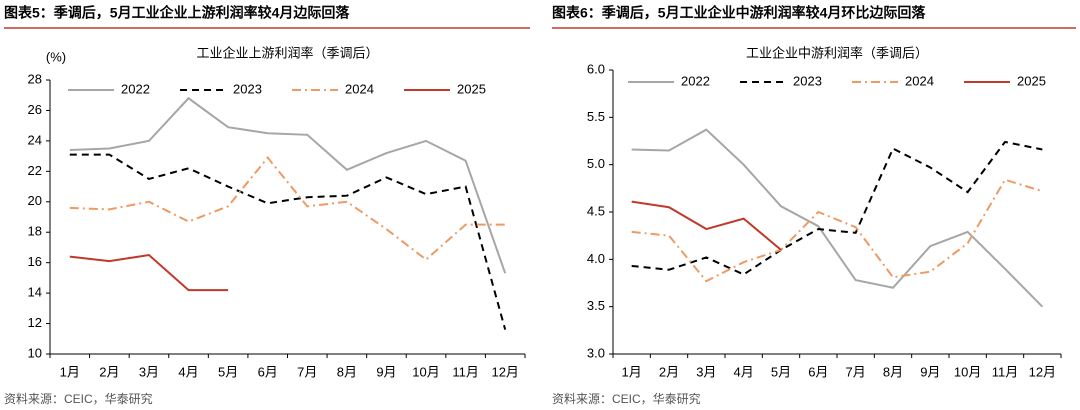 This screenshot has height=410, width=1080. Describe the element at coordinates (596, 116) in the screenshot. I see `y-tick-label: 5.5` at that location.